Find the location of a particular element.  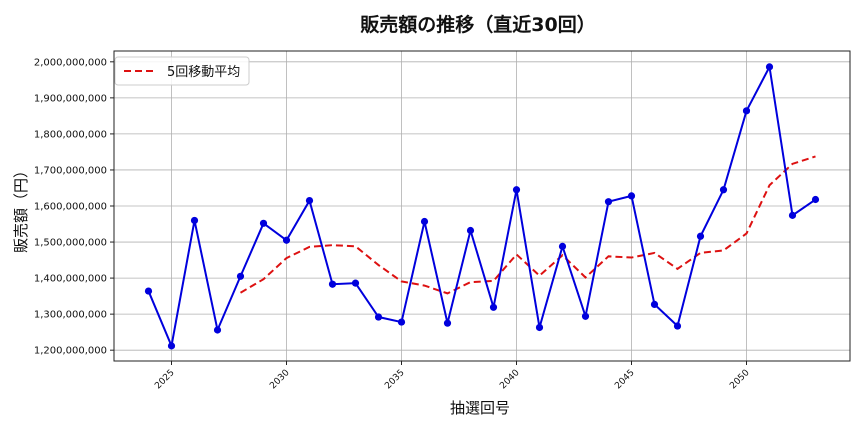

legend: 5回移動平均 is located at coordinates (182, 71).